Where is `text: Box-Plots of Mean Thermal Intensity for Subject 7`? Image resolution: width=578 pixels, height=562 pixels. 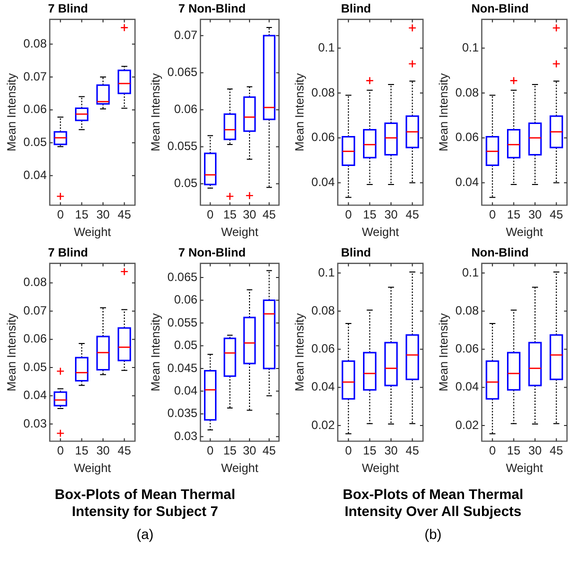
text: Box-Plots of Mean Thermal Intensity for Subject 7 is located at coordinates (145, 503).